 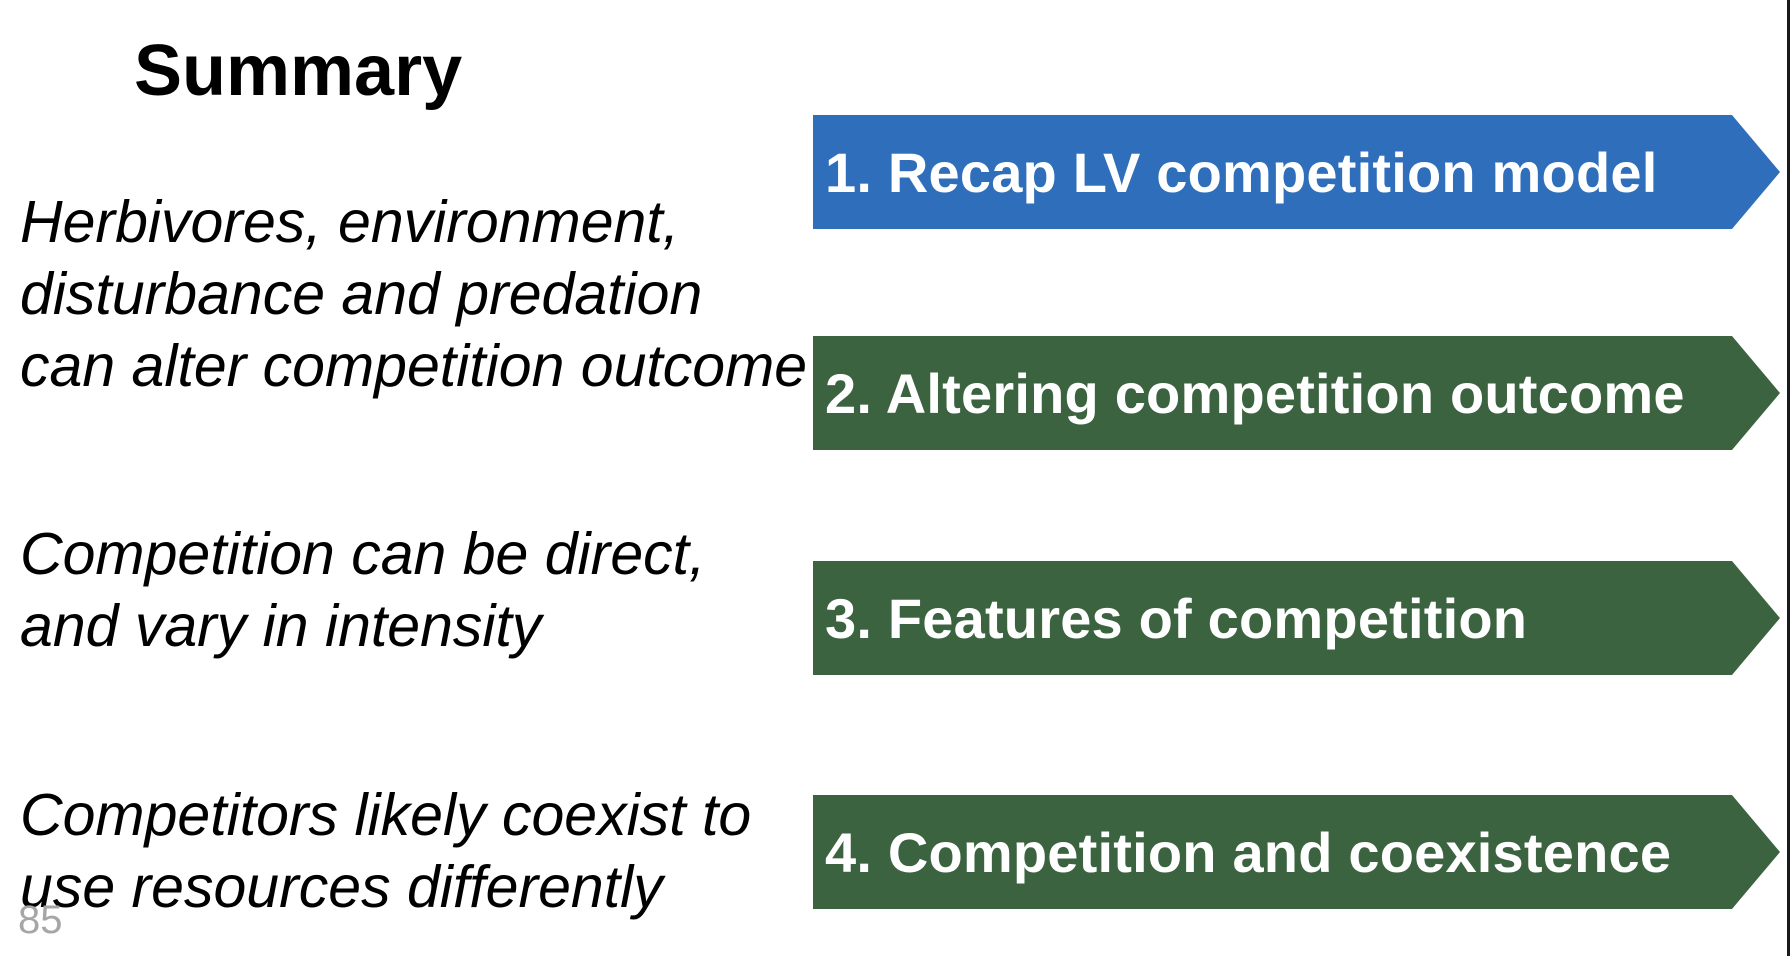 I want to click on agenda-arrow-4: 4. Competition and coexistence, so click(x=1296, y=852).